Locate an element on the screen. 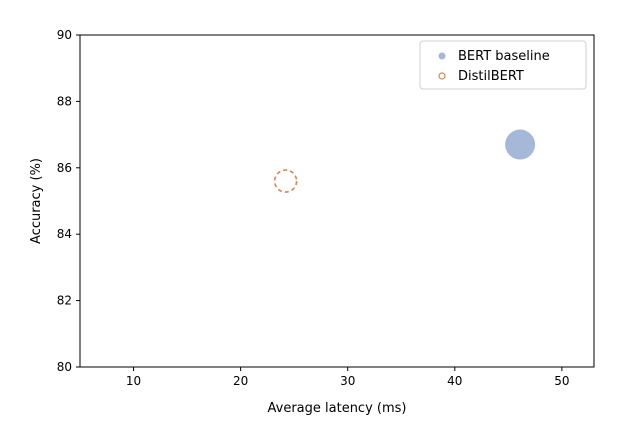 The width and height of the screenshot is (638, 448). y-tick-label: 80 is located at coordinates (64, 367).